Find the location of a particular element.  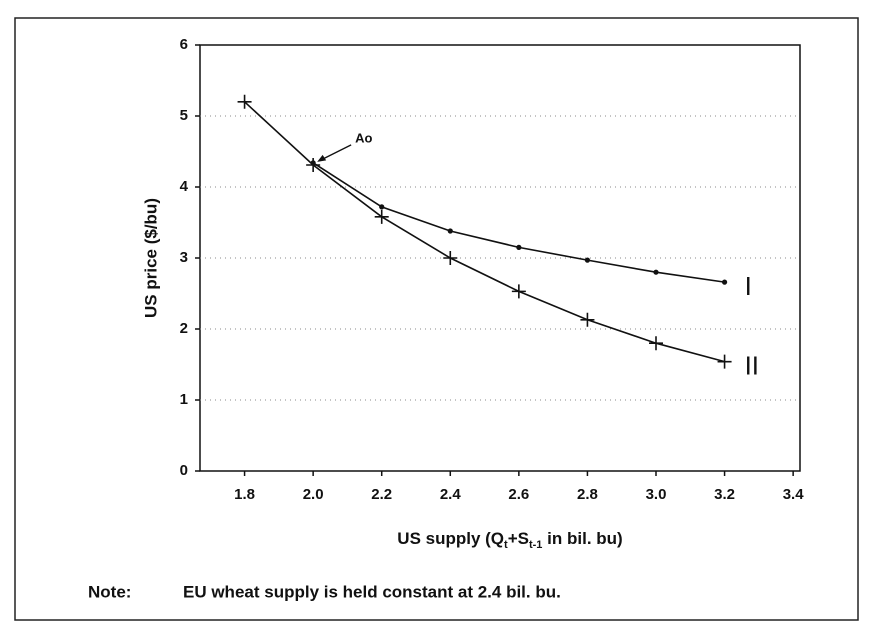

y-tick-label: 2 is located at coordinates (184, 328).